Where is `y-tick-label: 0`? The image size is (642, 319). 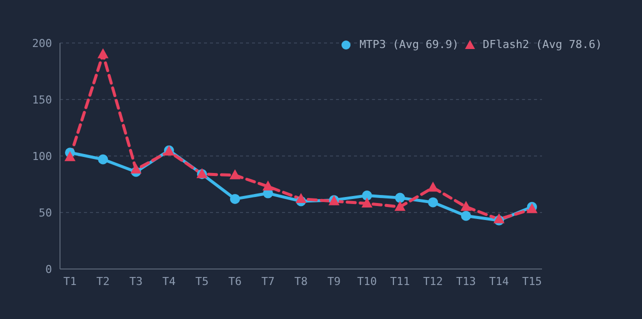 y-tick-label: 0 is located at coordinates (48, 269).